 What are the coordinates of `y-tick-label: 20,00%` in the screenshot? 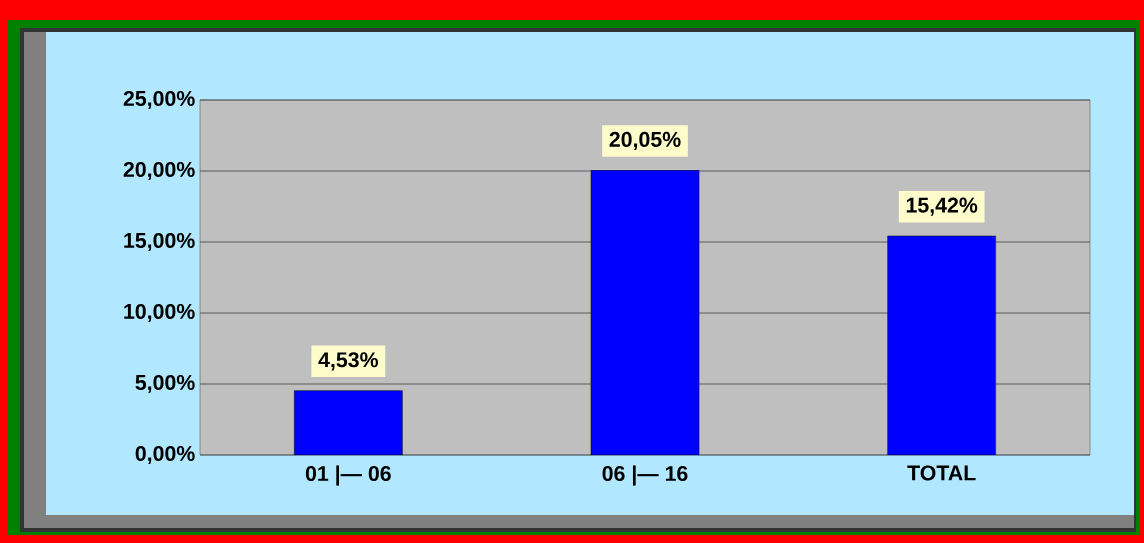 It's located at (159, 171).